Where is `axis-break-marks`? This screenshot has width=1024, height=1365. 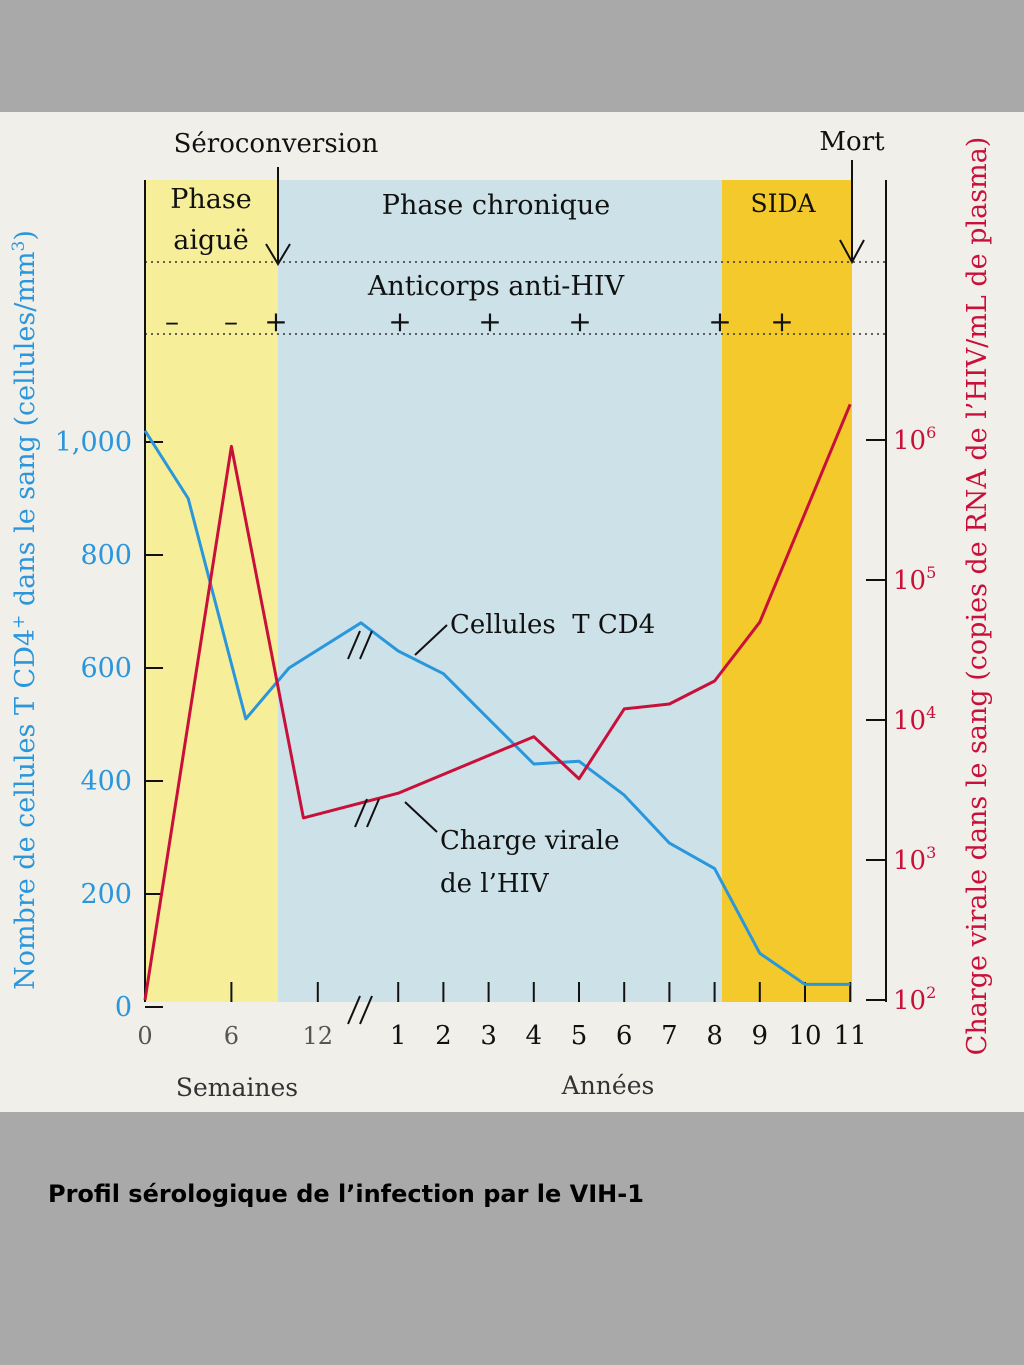
axis-break-marks is located at coordinates (363, 827).